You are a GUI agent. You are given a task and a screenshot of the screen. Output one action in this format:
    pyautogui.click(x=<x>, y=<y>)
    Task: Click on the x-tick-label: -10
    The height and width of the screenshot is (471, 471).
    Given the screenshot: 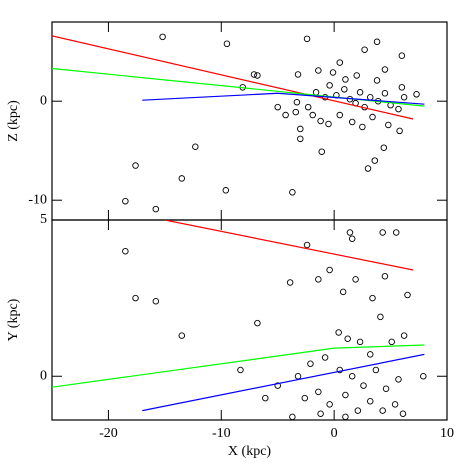 What is the action you would take?
    pyautogui.click(x=221, y=433)
    